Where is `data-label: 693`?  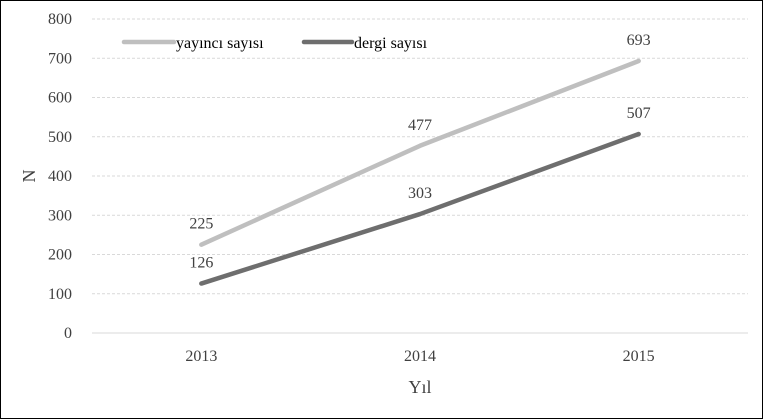
data-label: 693 is located at coordinates (639, 40).